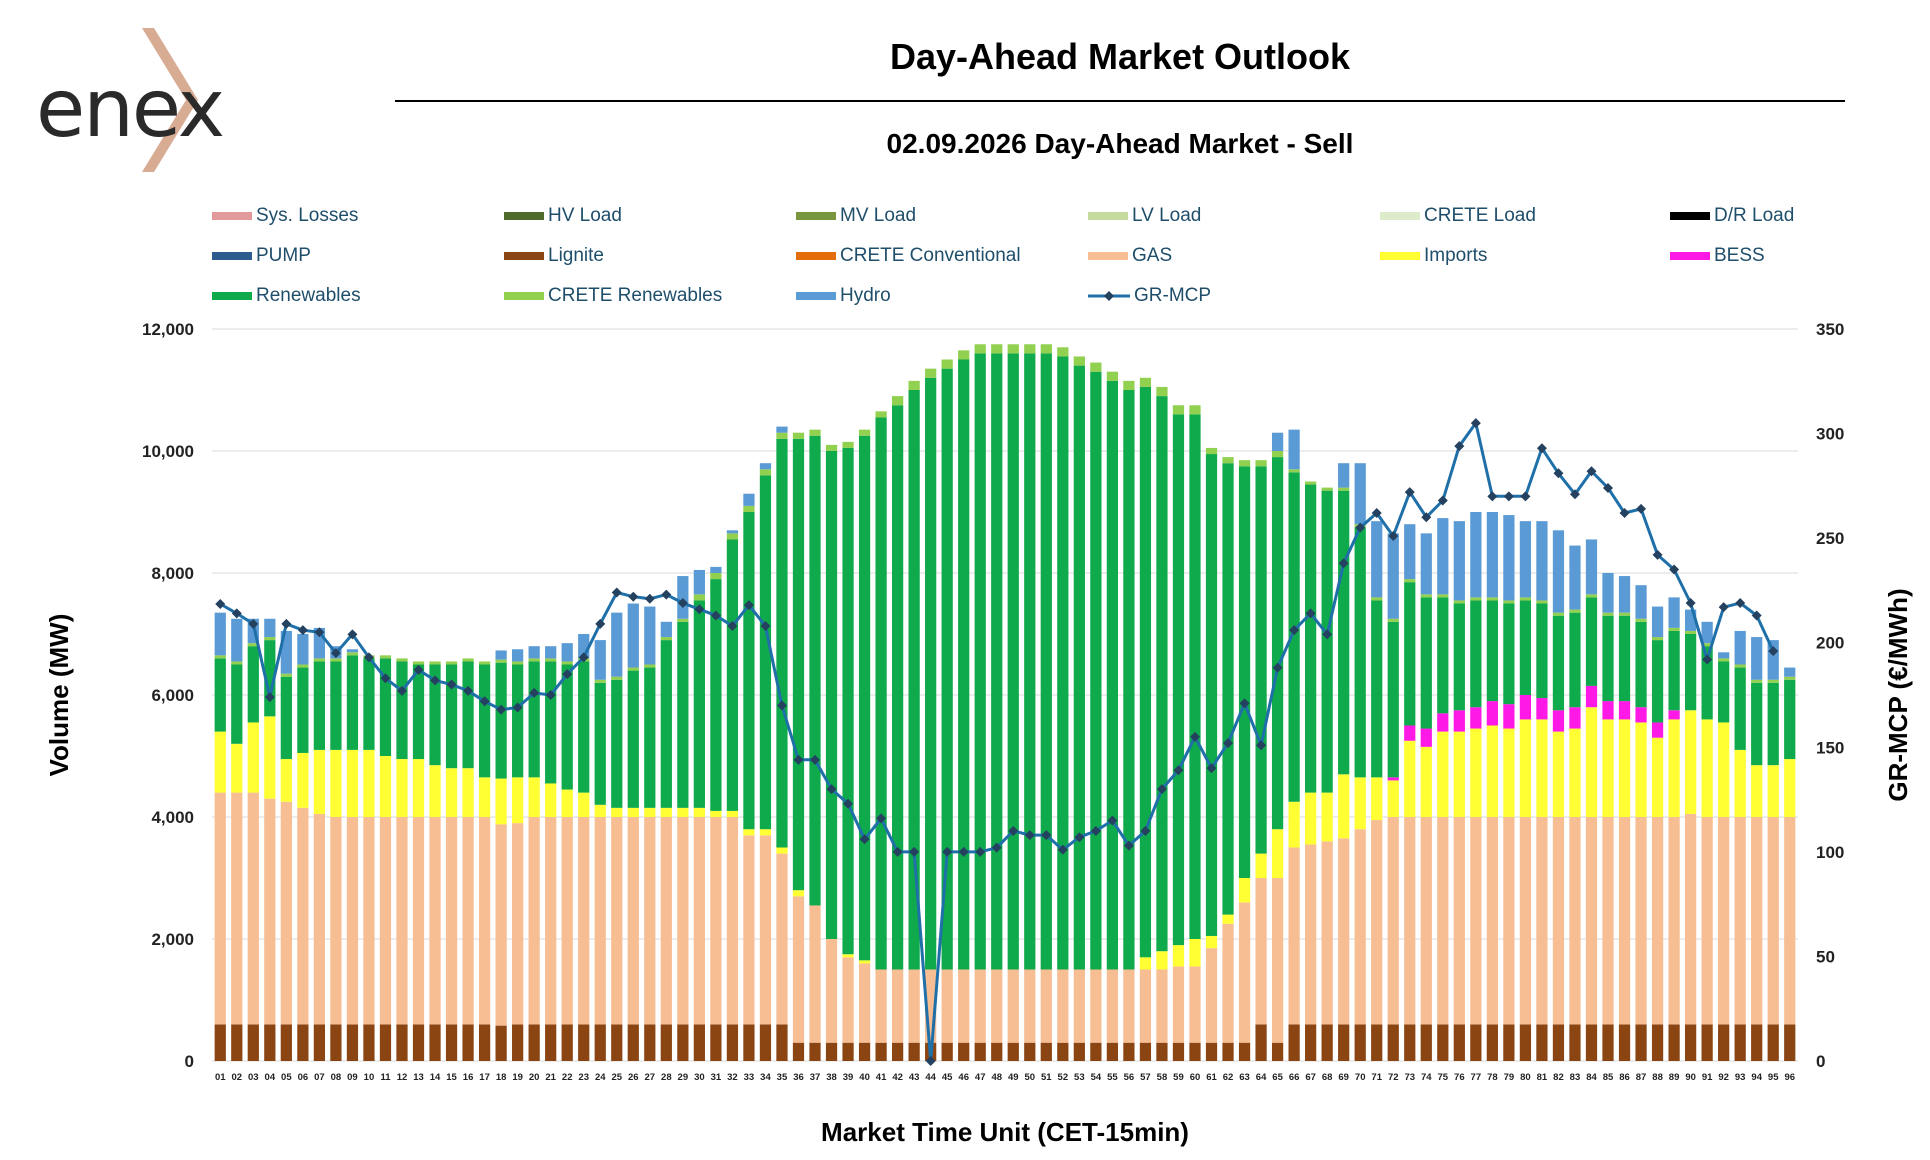  Describe the element at coordinates (1732, 216) in the screenshot. I see `legend-item: D/R Load` at that location.